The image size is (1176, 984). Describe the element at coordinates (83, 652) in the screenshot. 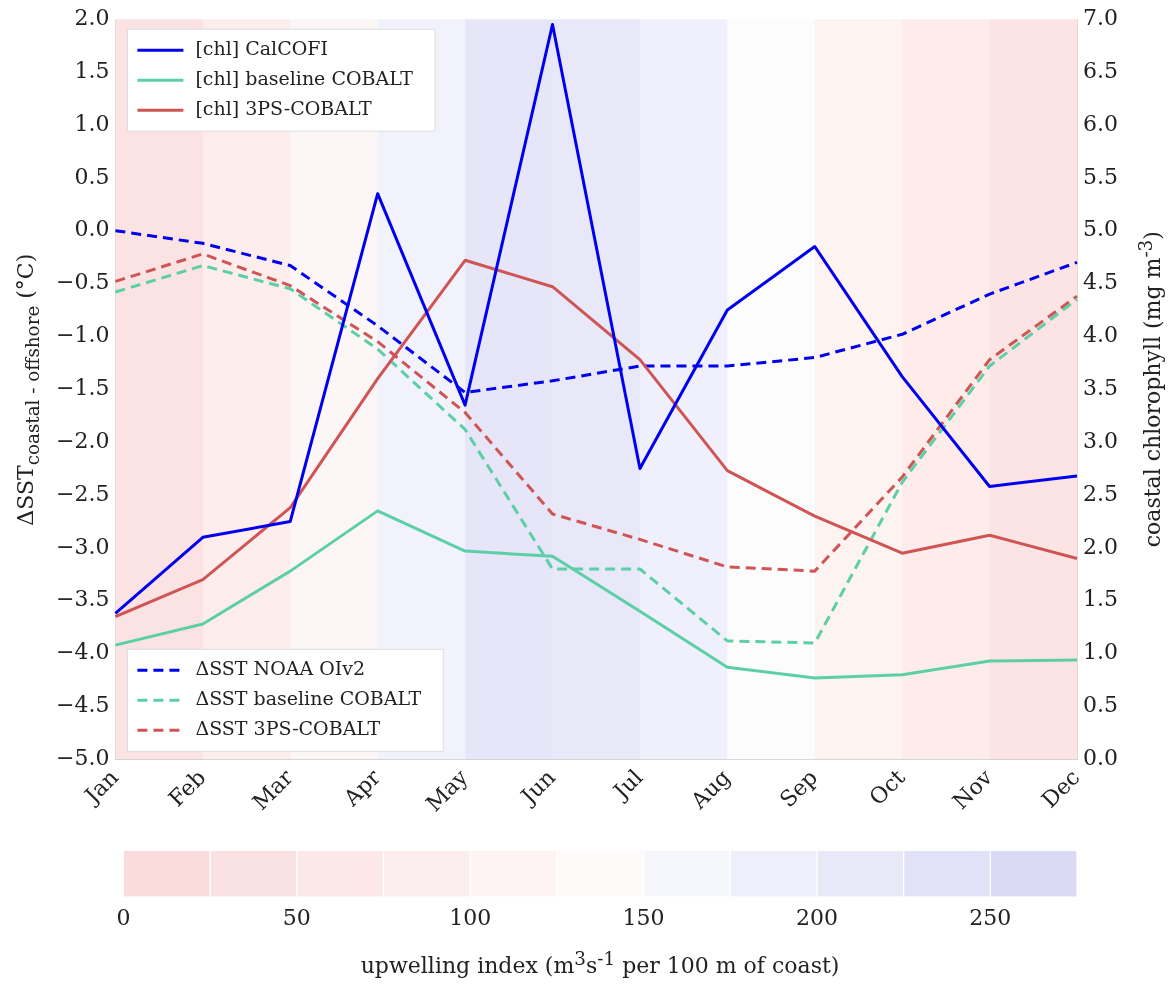

I see `y-tick-label: −4.0` at that location.